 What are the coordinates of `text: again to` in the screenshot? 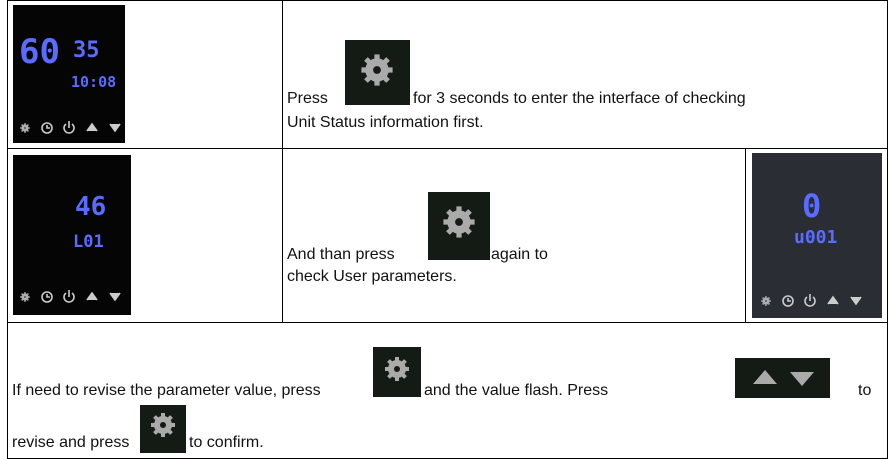 It's located at (519, 254).